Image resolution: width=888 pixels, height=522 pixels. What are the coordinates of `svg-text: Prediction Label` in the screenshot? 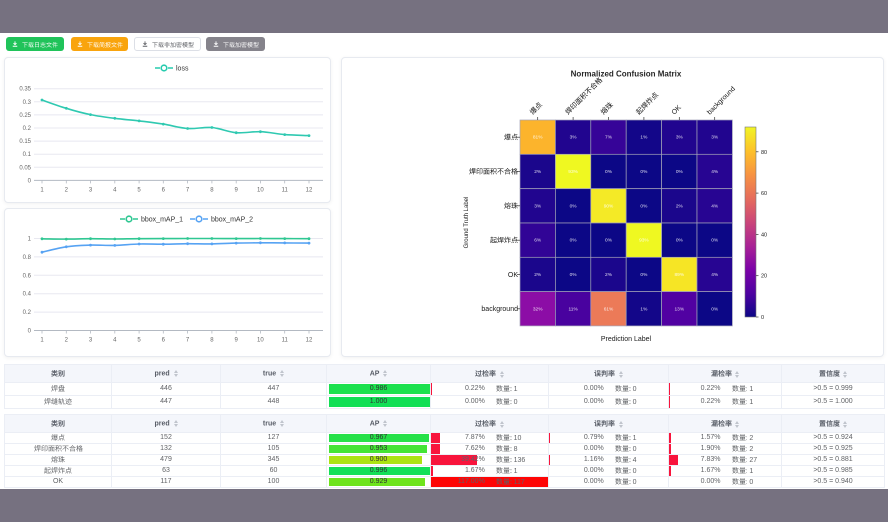 It's located at (626, 339).